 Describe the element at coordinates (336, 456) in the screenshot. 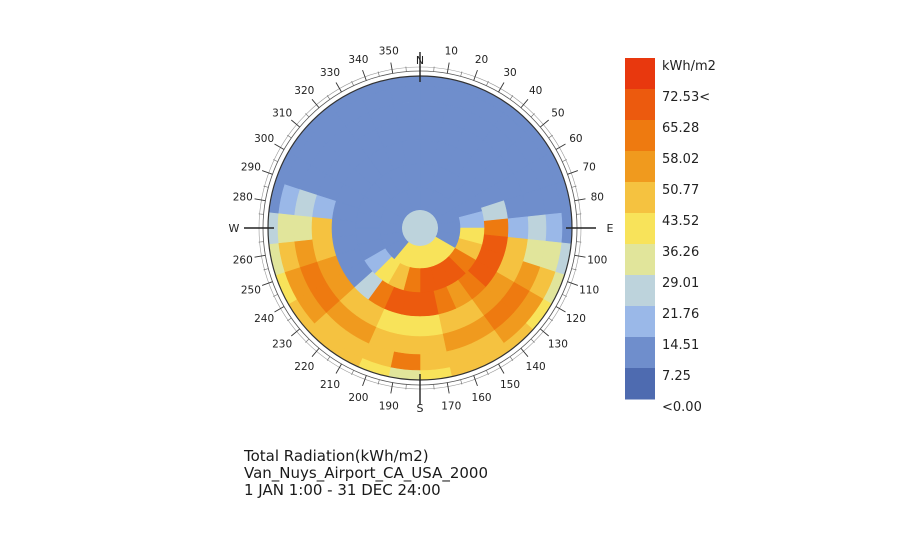

I see `chart-title: Total Radiation(kWh/m2)` at that location.